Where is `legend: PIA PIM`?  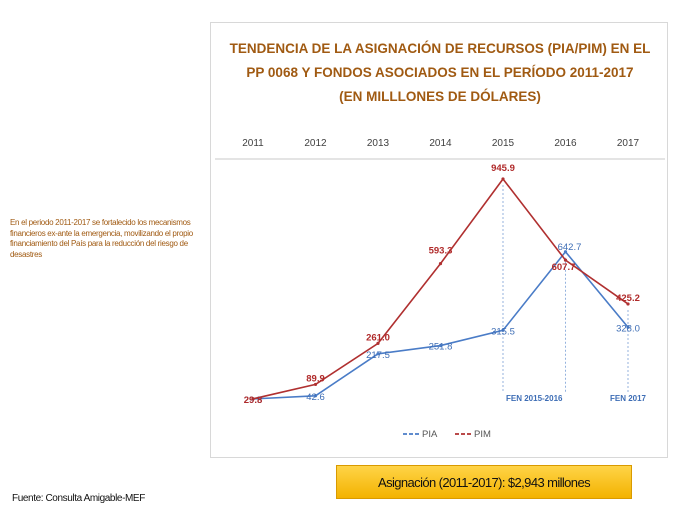
legend: PIA PIM is located at coordinates (447, 434).